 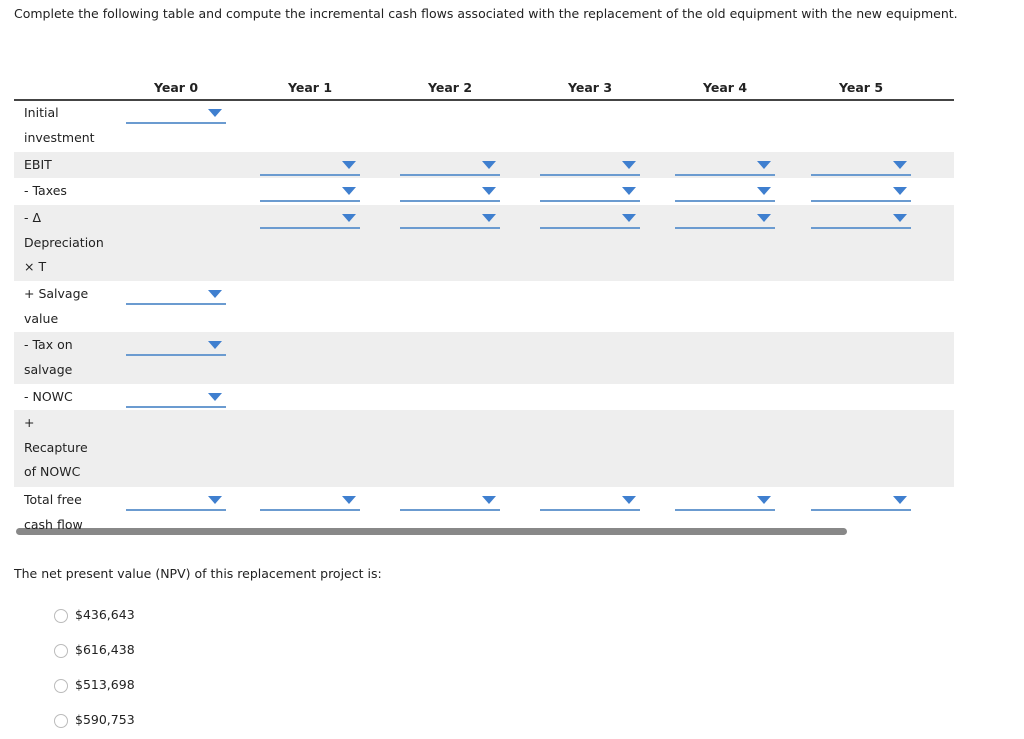 What do you see at coordinates (64, 242) in the screenshot?
I see `row-label: - Δ Depreciation × T` at bounding box center [64, 242].